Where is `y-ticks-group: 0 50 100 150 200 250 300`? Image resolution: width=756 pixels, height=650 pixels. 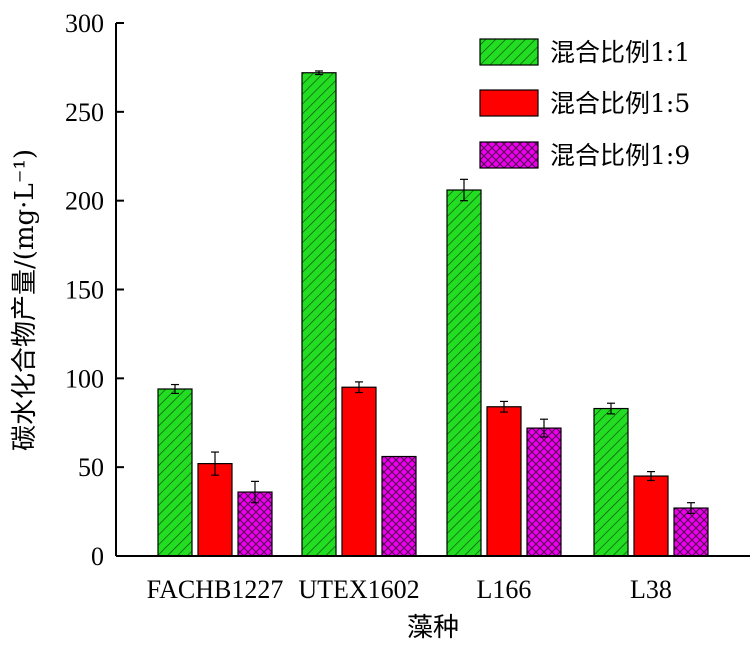
y-ticks-group: 0 50 100 150 200 250 300 is located at coordinates (94, 290).